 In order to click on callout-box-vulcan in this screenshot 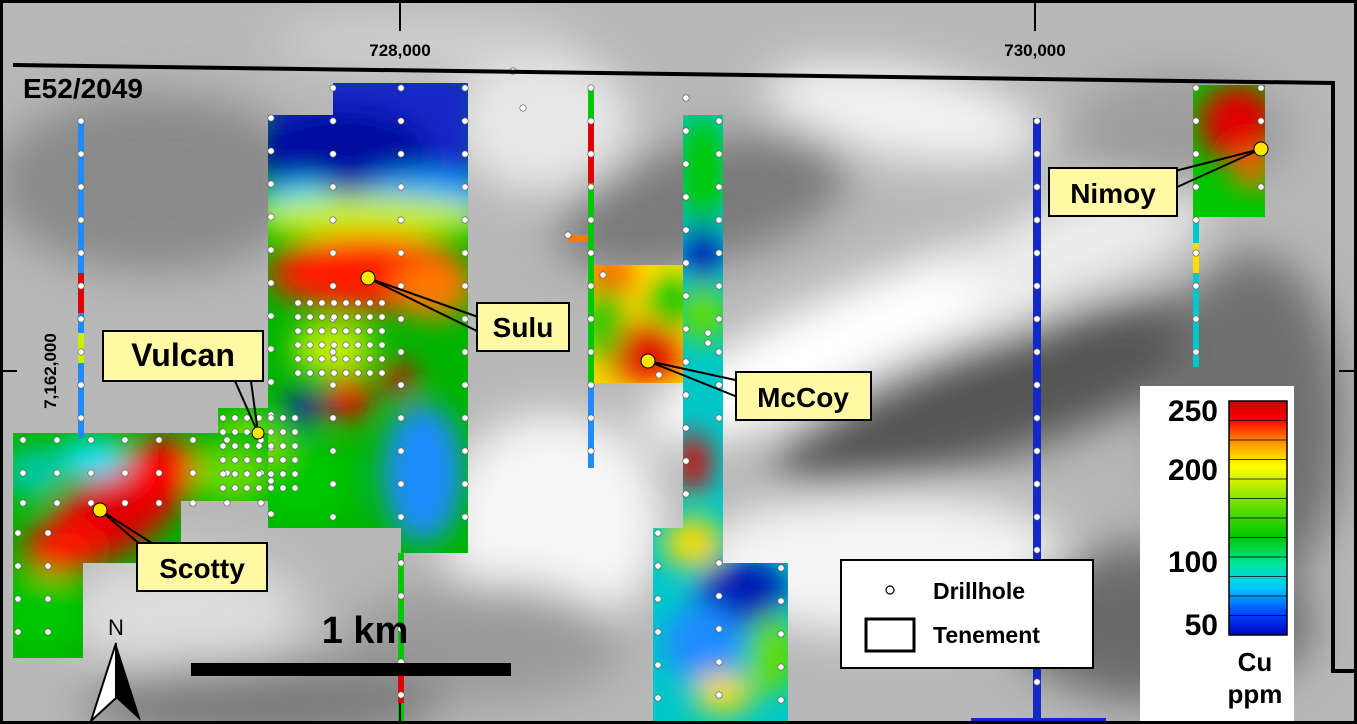, I will do `click(183, 356)`.